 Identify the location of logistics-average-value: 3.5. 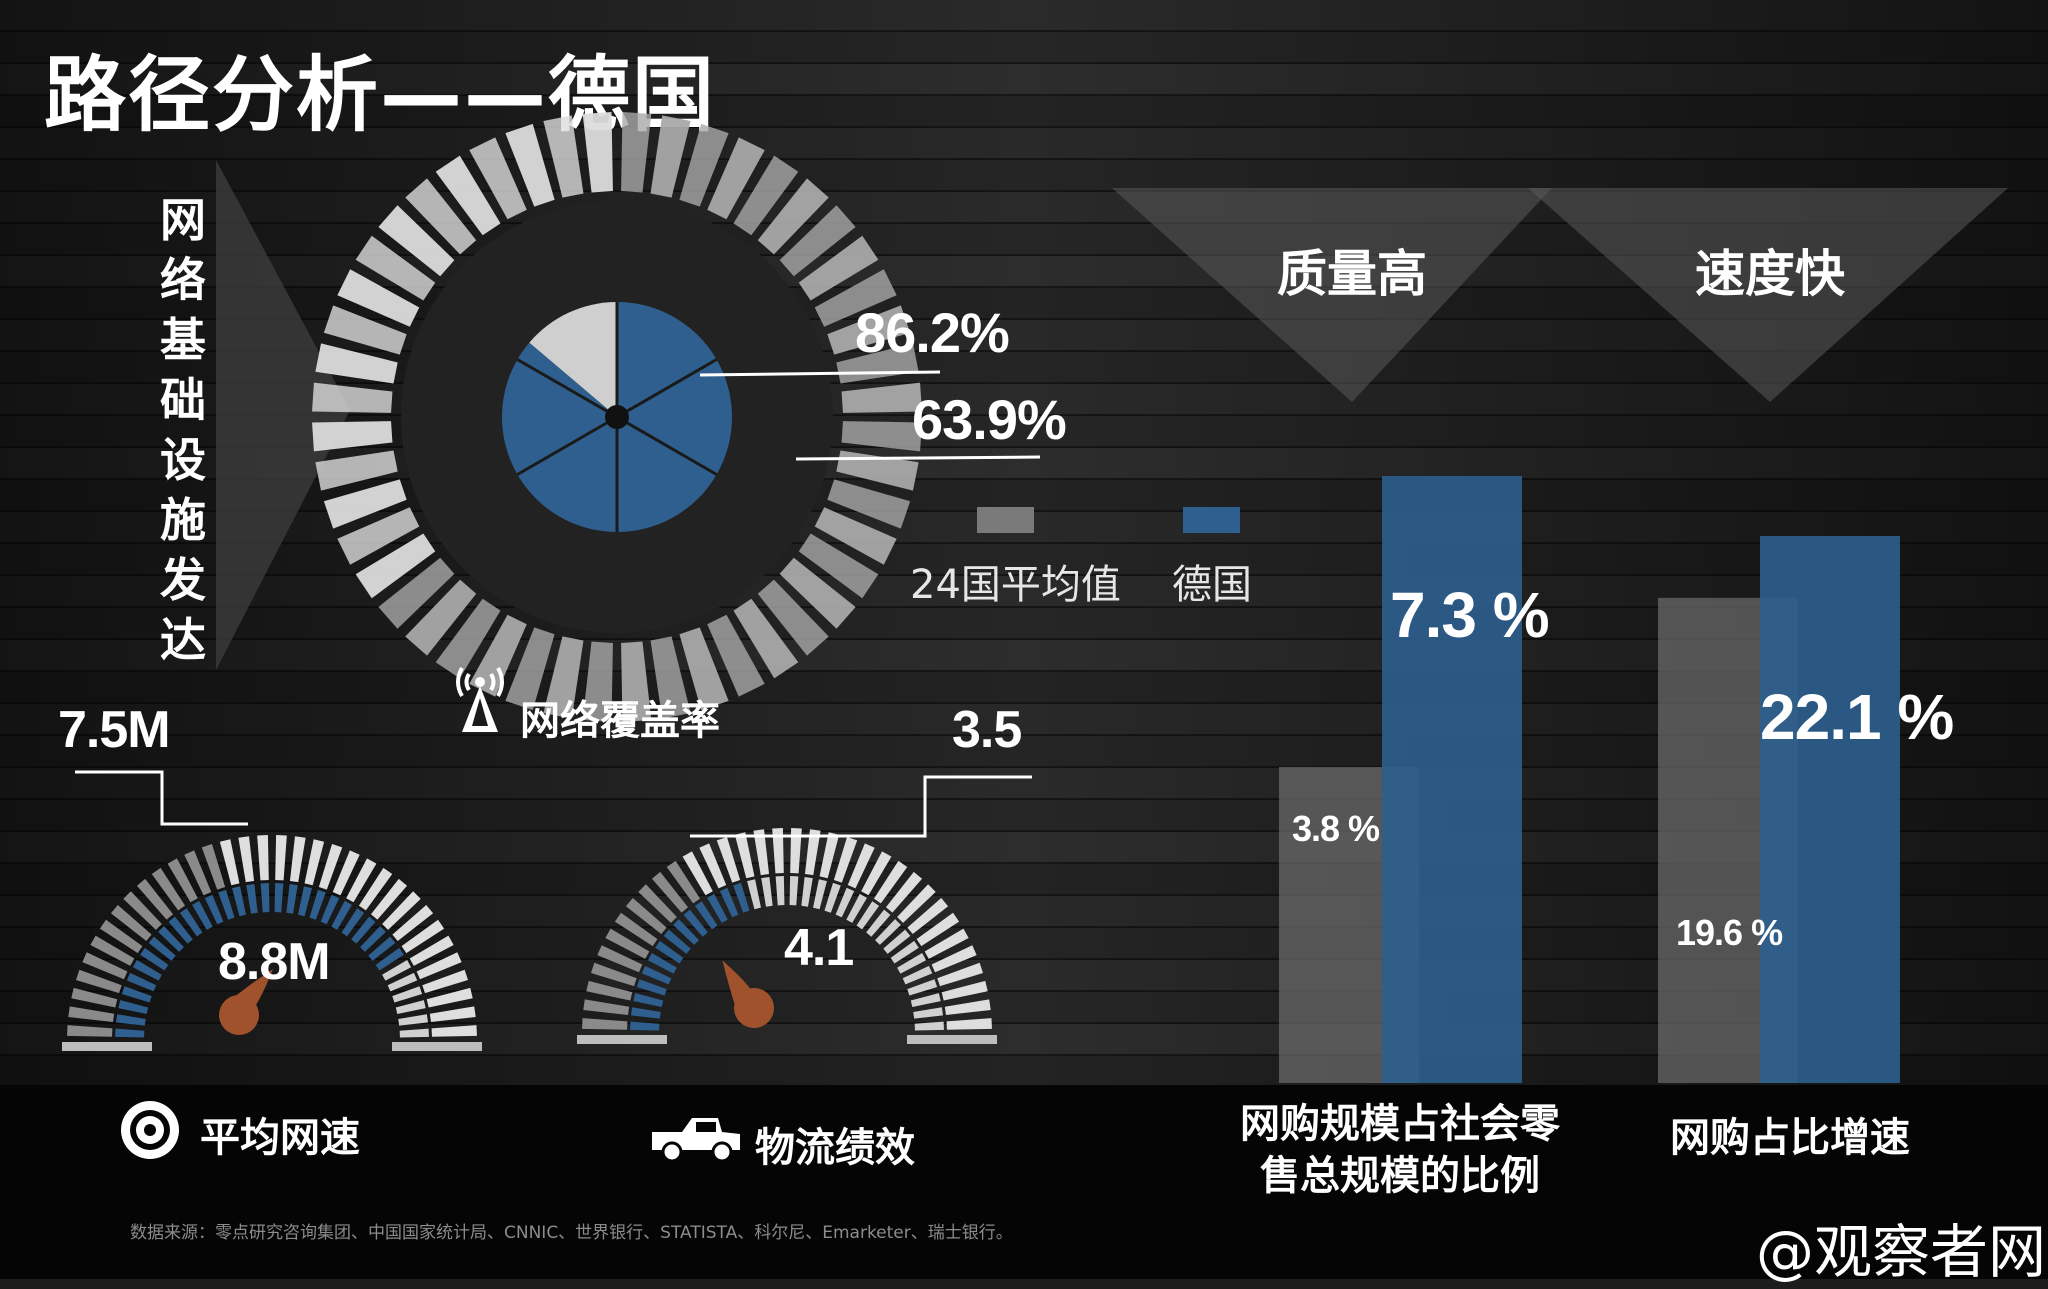
(987, 730).